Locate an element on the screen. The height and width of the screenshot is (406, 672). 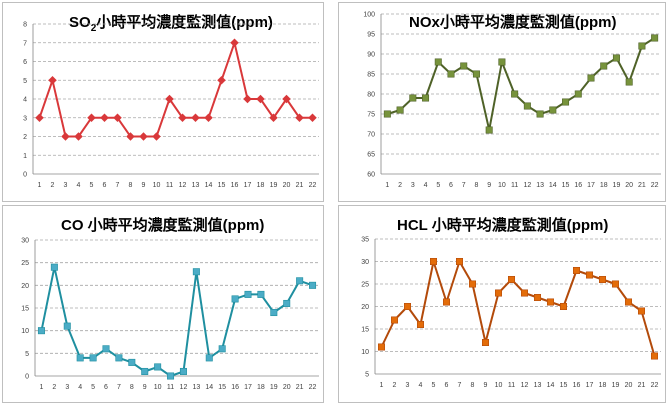
nox-series-line is located at coordinates (521, 84).